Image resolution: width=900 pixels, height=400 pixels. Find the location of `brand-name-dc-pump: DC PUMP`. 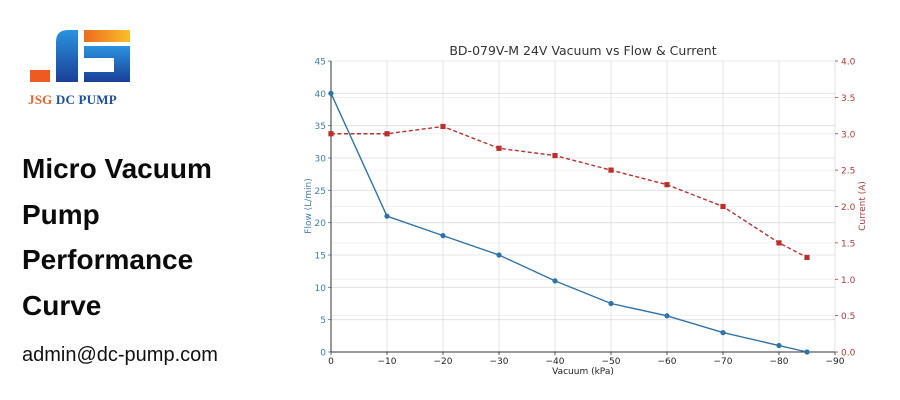

brand-name-dc-pump: DC PUMP is located at coordinates (86, 99).